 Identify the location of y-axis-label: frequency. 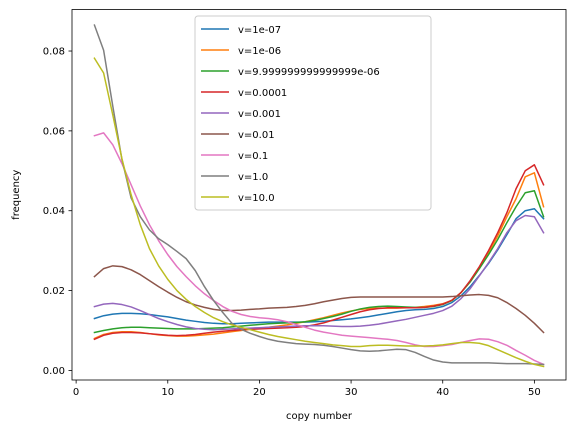
(16, 195).